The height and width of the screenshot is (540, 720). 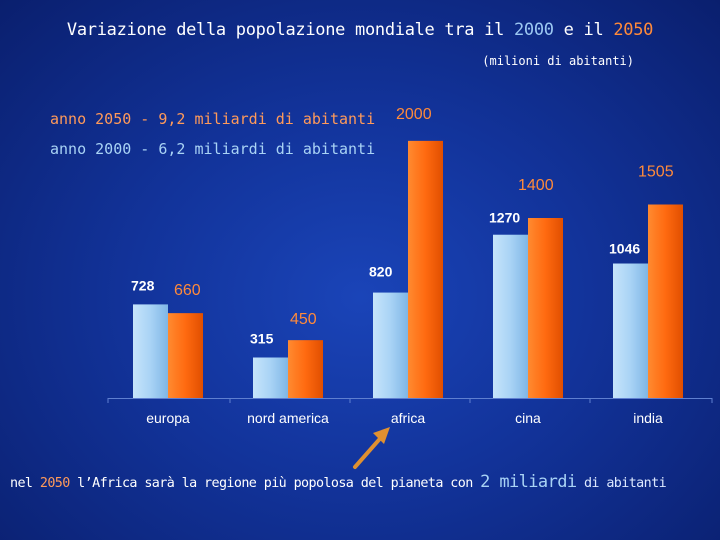 What do you see at coordinates (665, 301) in the screenshot?
I see `bar-2050-india` at bounding box center [665, 301].